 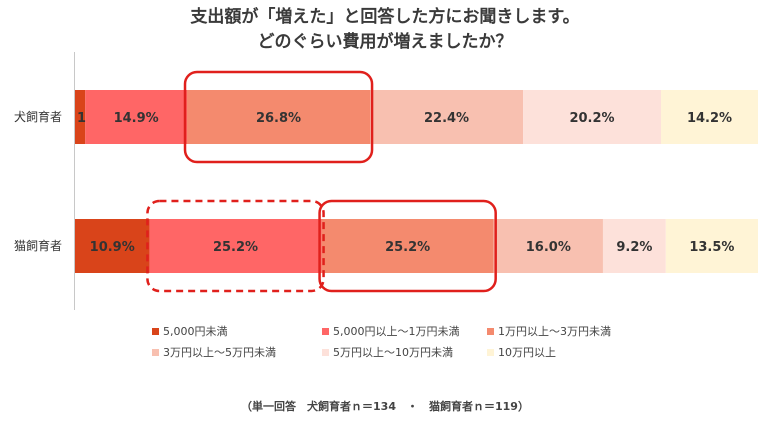 I want to click on legend-item: 3万円以上～5万円未満, so click(x=237, y=352).